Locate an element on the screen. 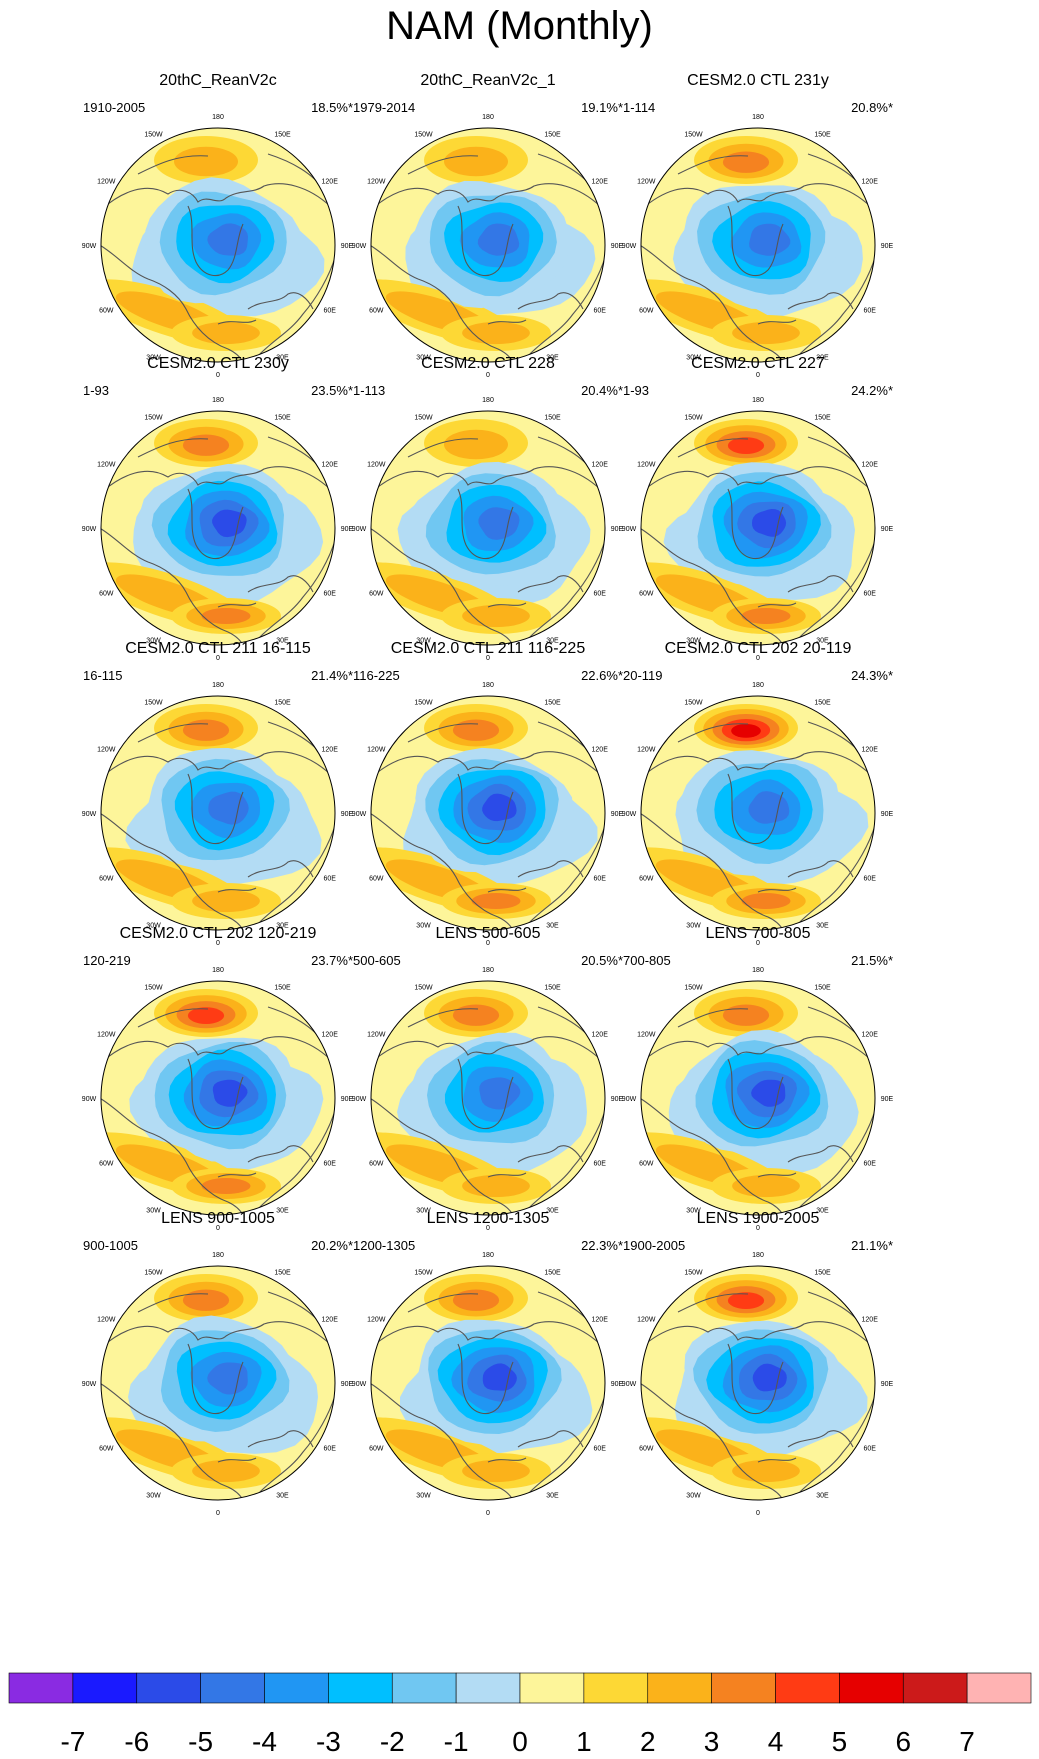 The height and width of the screenshot is (1759, 1039). panel-title: CESM2.0 CTL 202 120-219 is located at coordinates (218, 933).